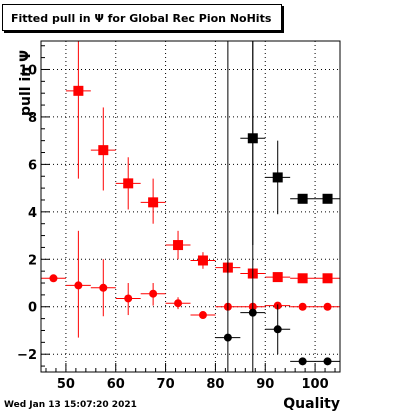  What do you see at coordinates (32, 118) in the screenshot?
I see `y-tick-label: 8` at bounding box center [32, 118].